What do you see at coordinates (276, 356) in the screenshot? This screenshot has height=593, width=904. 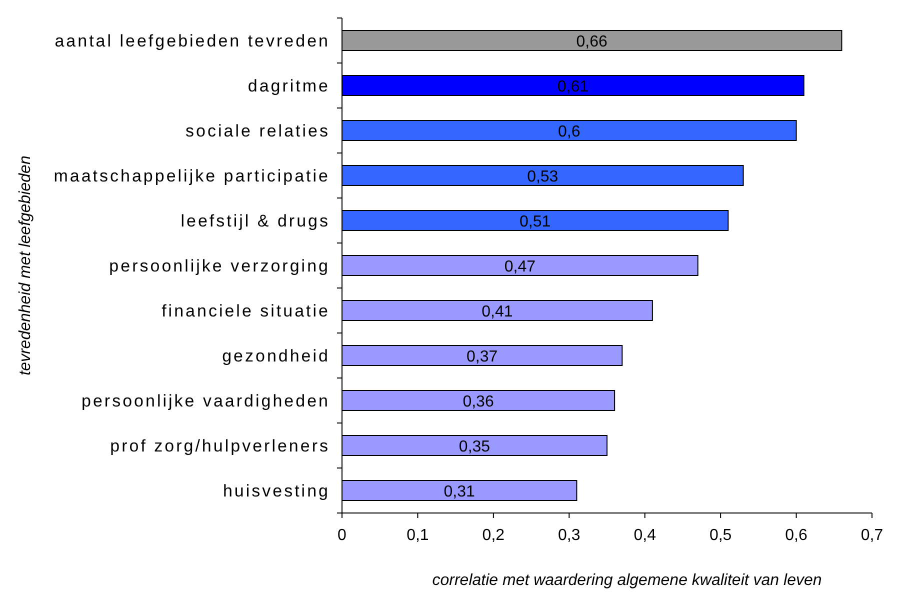 I see `y-tick-label: gezondheid` at bounding box center [276, 356].